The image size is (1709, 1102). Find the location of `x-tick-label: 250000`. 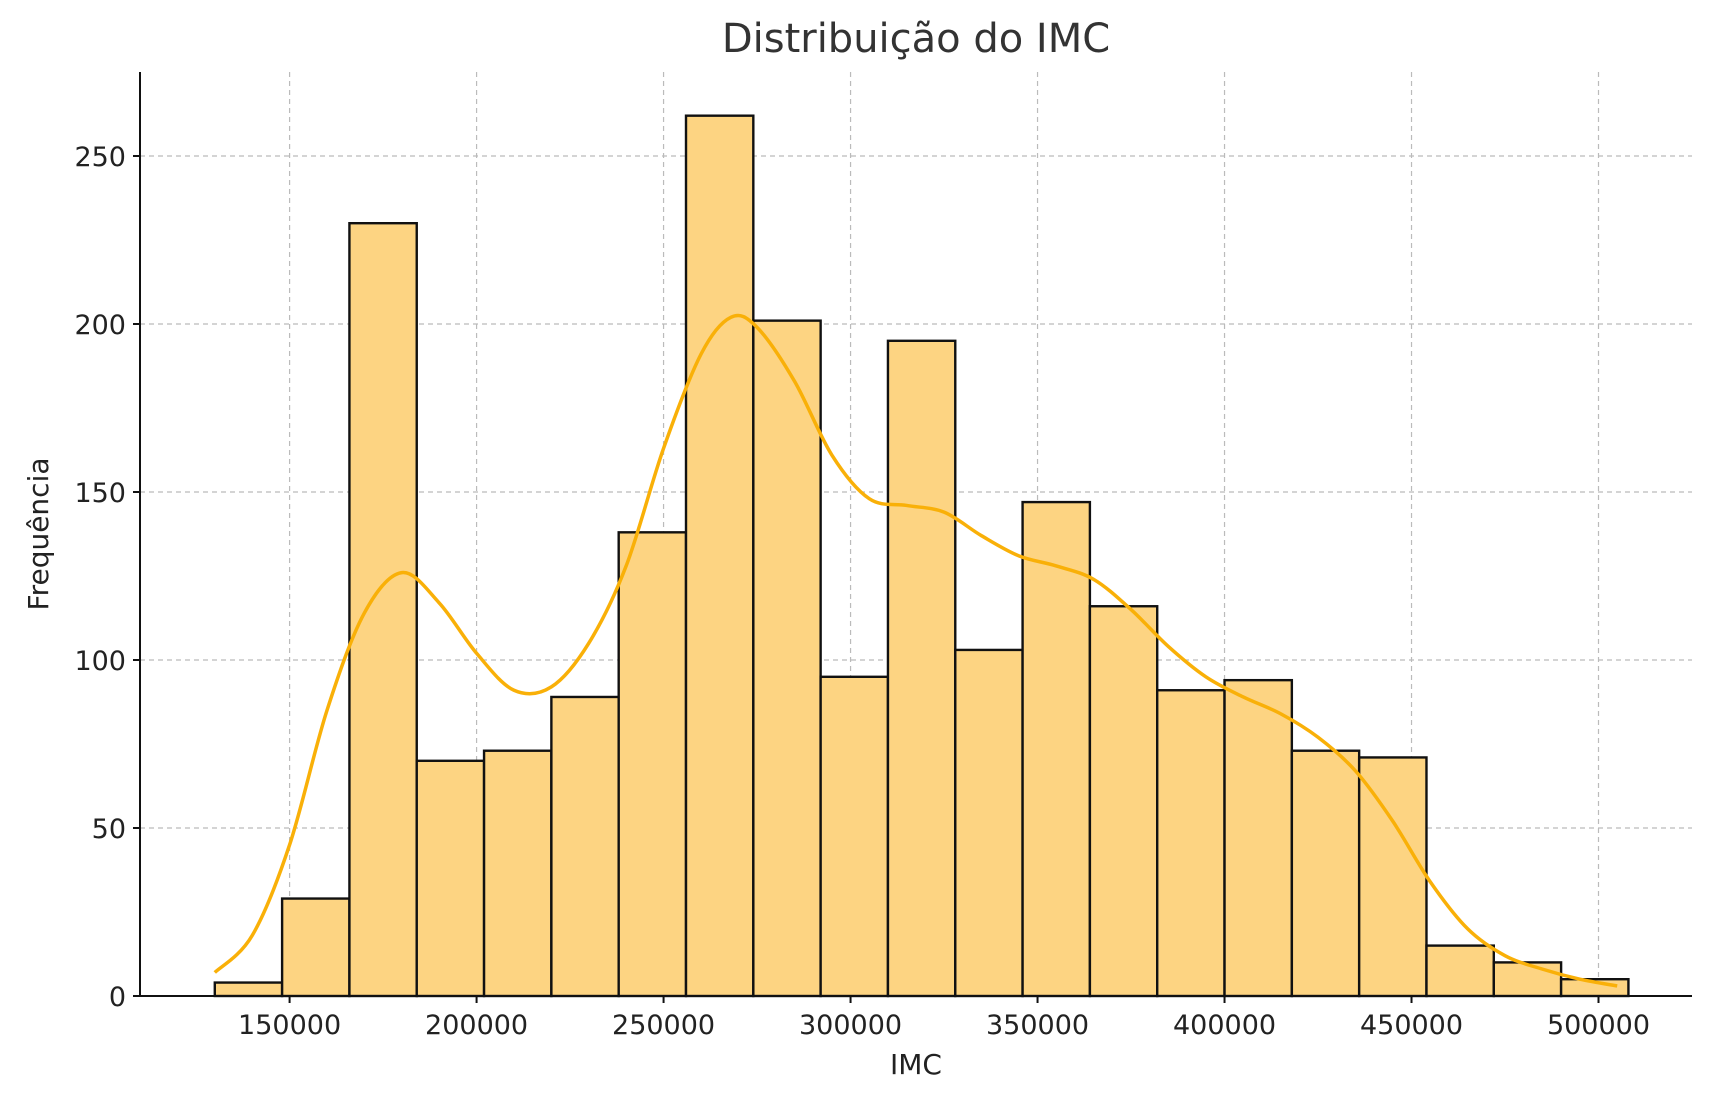

x-tick-label: 250000 is located at coordinates (663, 1025).